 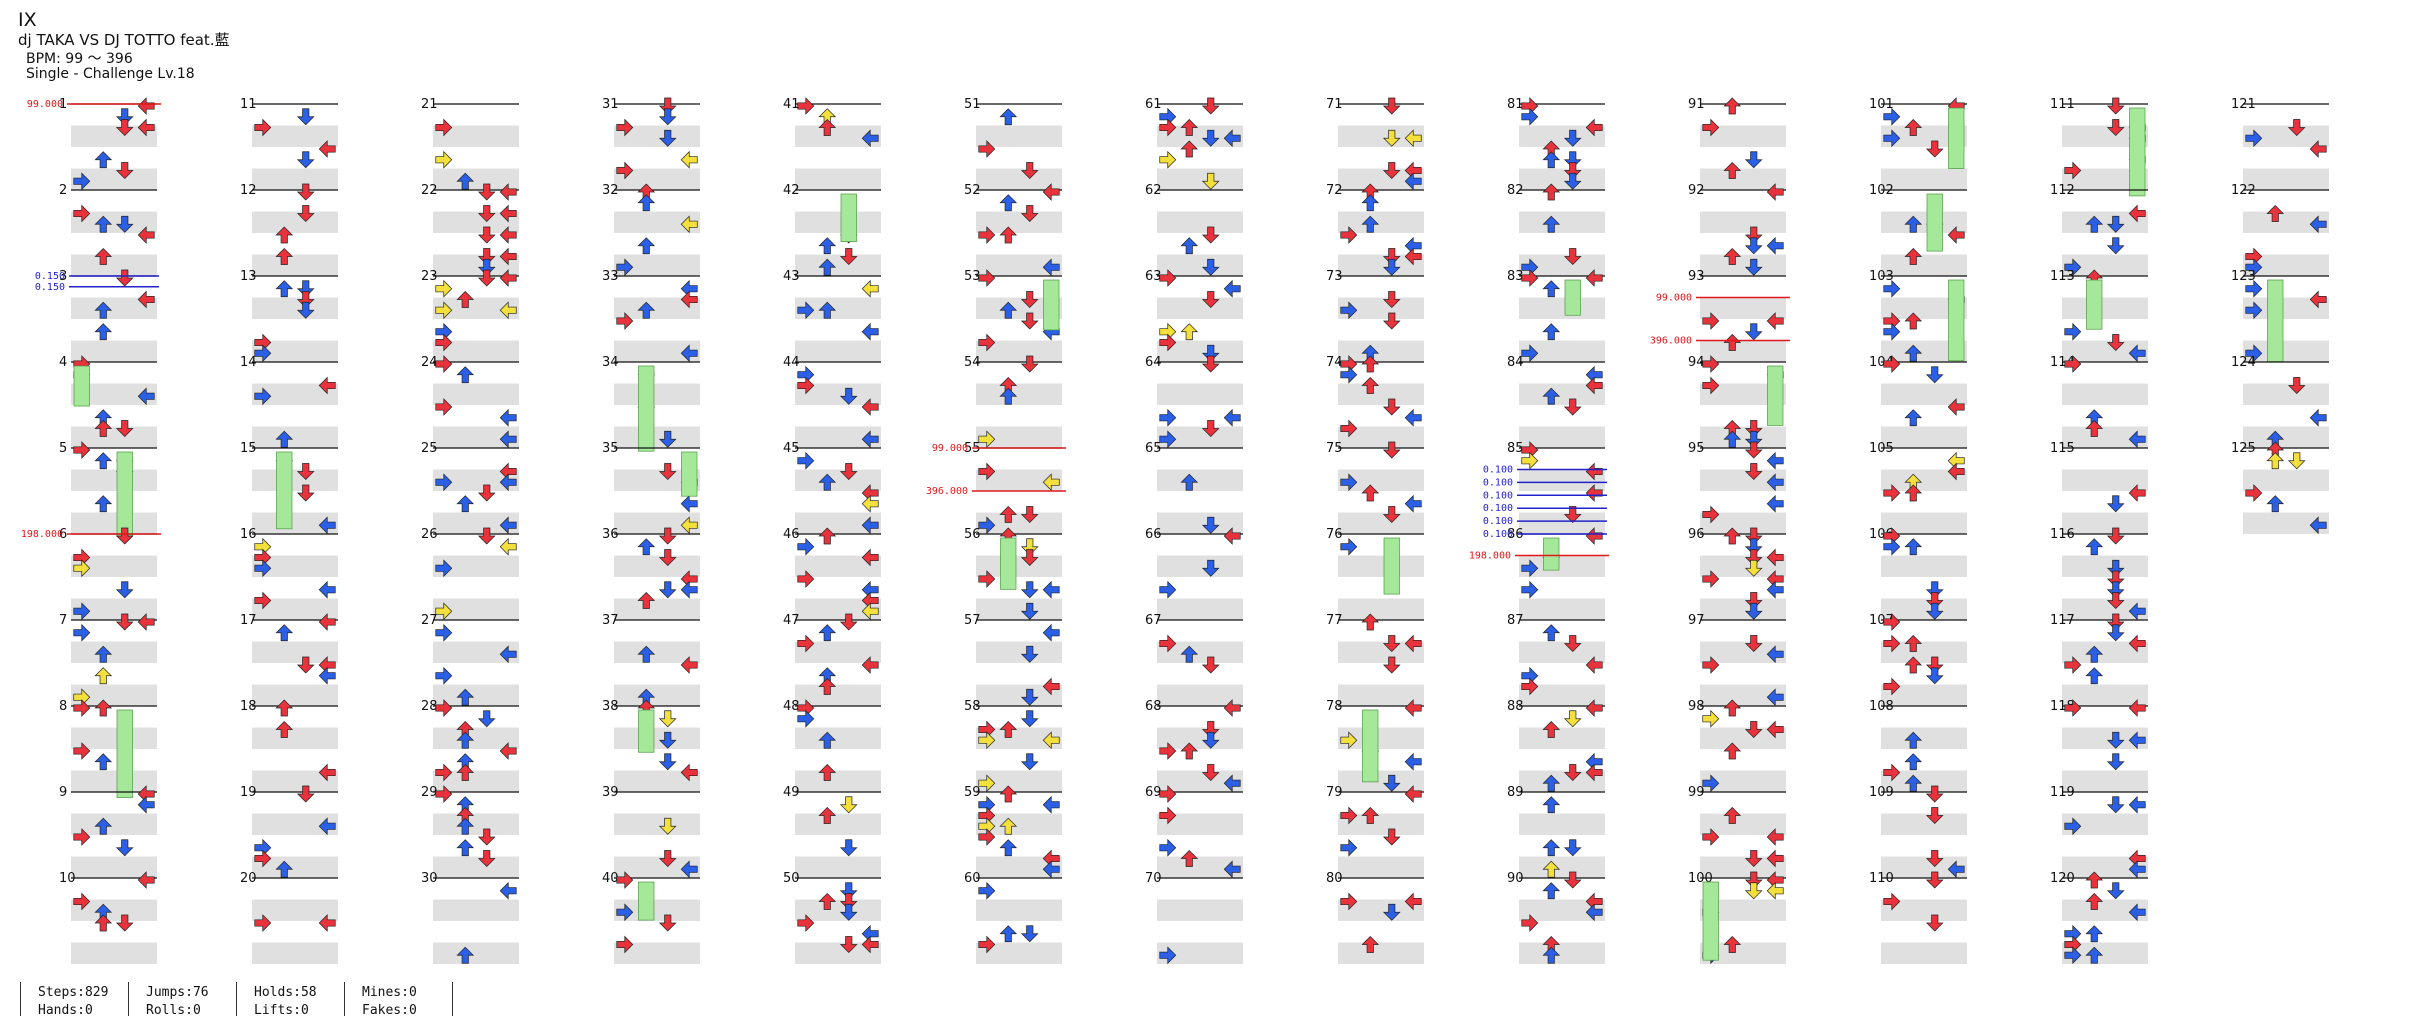 What do you see at coordinates (1737, 831) in the screenshot?
I see `measure-99: 99` at bounding box center [1737, 831].